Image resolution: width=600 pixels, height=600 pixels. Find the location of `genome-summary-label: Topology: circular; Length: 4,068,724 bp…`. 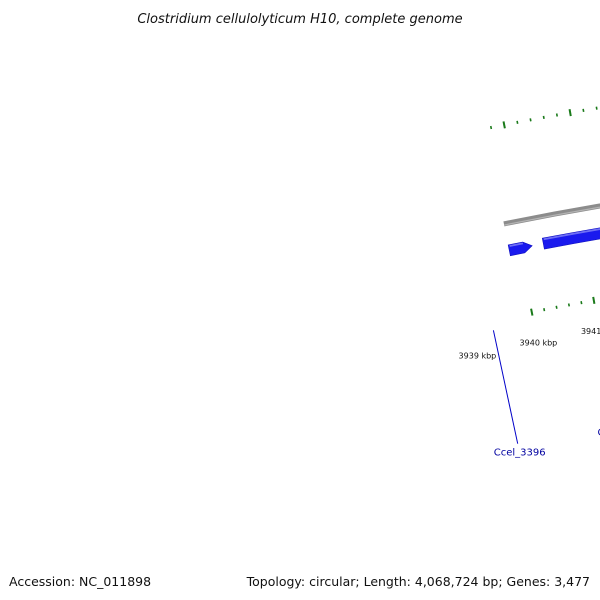

genome-summary-label: Topology: circular; Length: 4,068,724 bp… is located at coordinates (418, 581).